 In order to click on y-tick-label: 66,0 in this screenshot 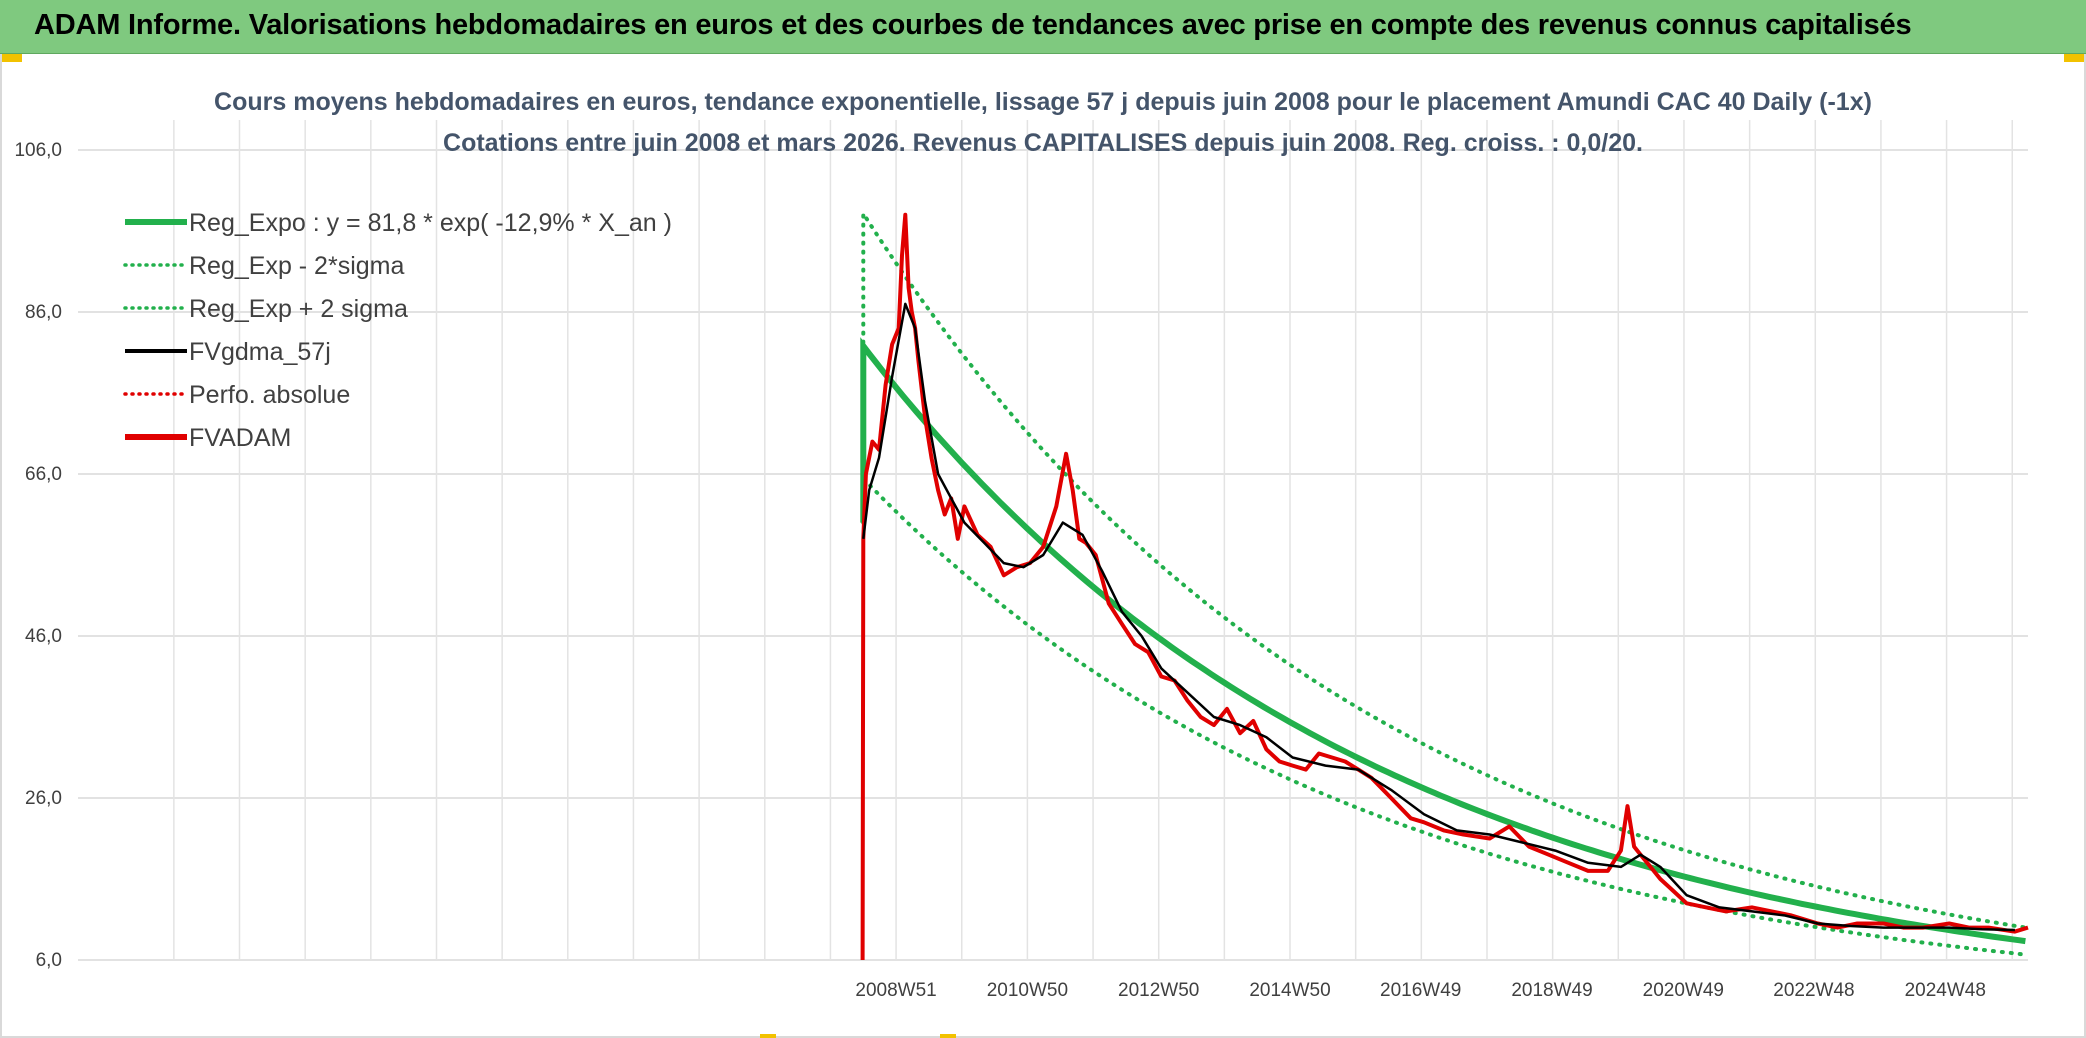, I will do `click(43, 474)`.